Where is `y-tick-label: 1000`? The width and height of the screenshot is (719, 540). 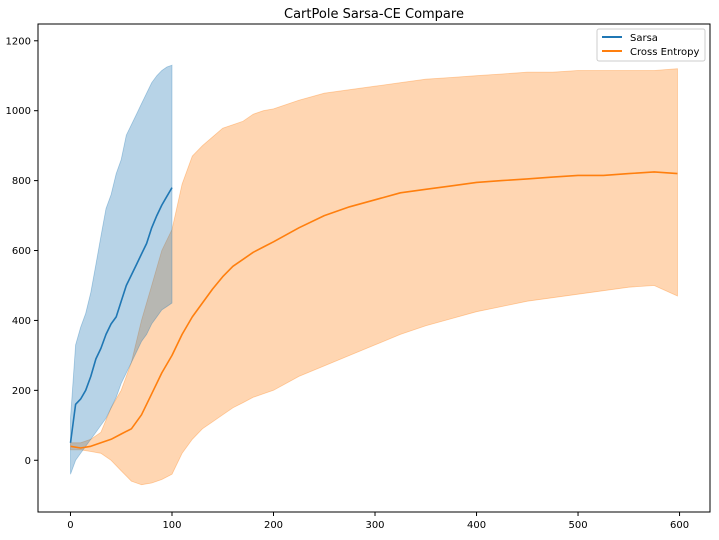
y-tick-label: 1000 is located at coordinates (18, 111).